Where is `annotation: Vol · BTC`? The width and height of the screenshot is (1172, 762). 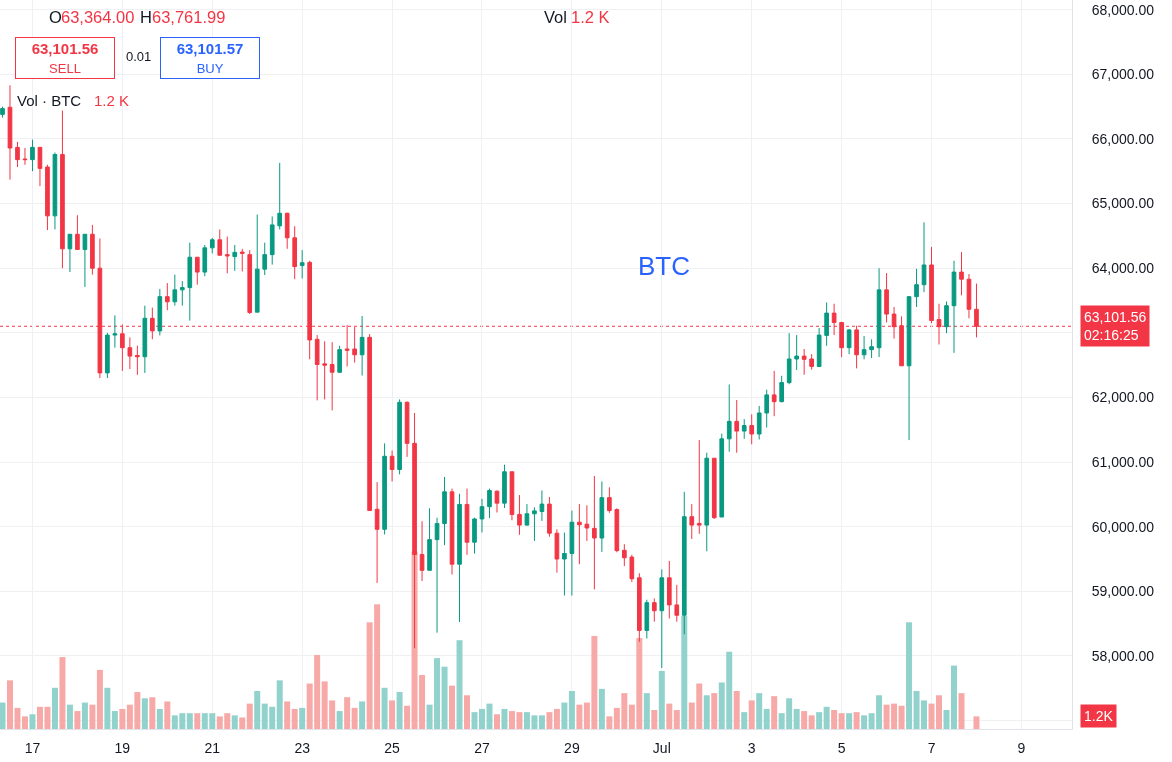
annotation: Vol · BTC is located at coordinates (49, 100).